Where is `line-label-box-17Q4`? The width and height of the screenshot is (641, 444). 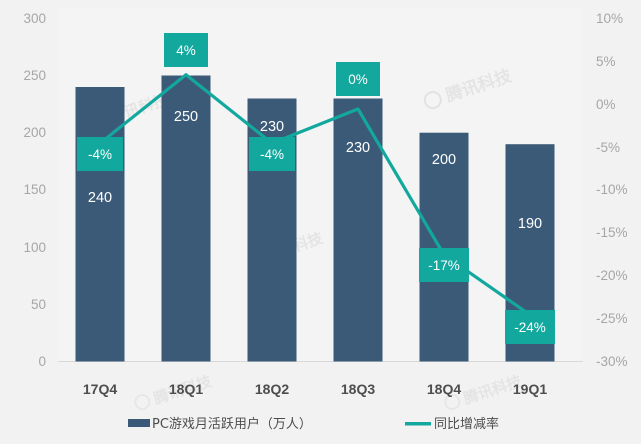
line-label-box-17Q4 is located at coordinates (100, 154).